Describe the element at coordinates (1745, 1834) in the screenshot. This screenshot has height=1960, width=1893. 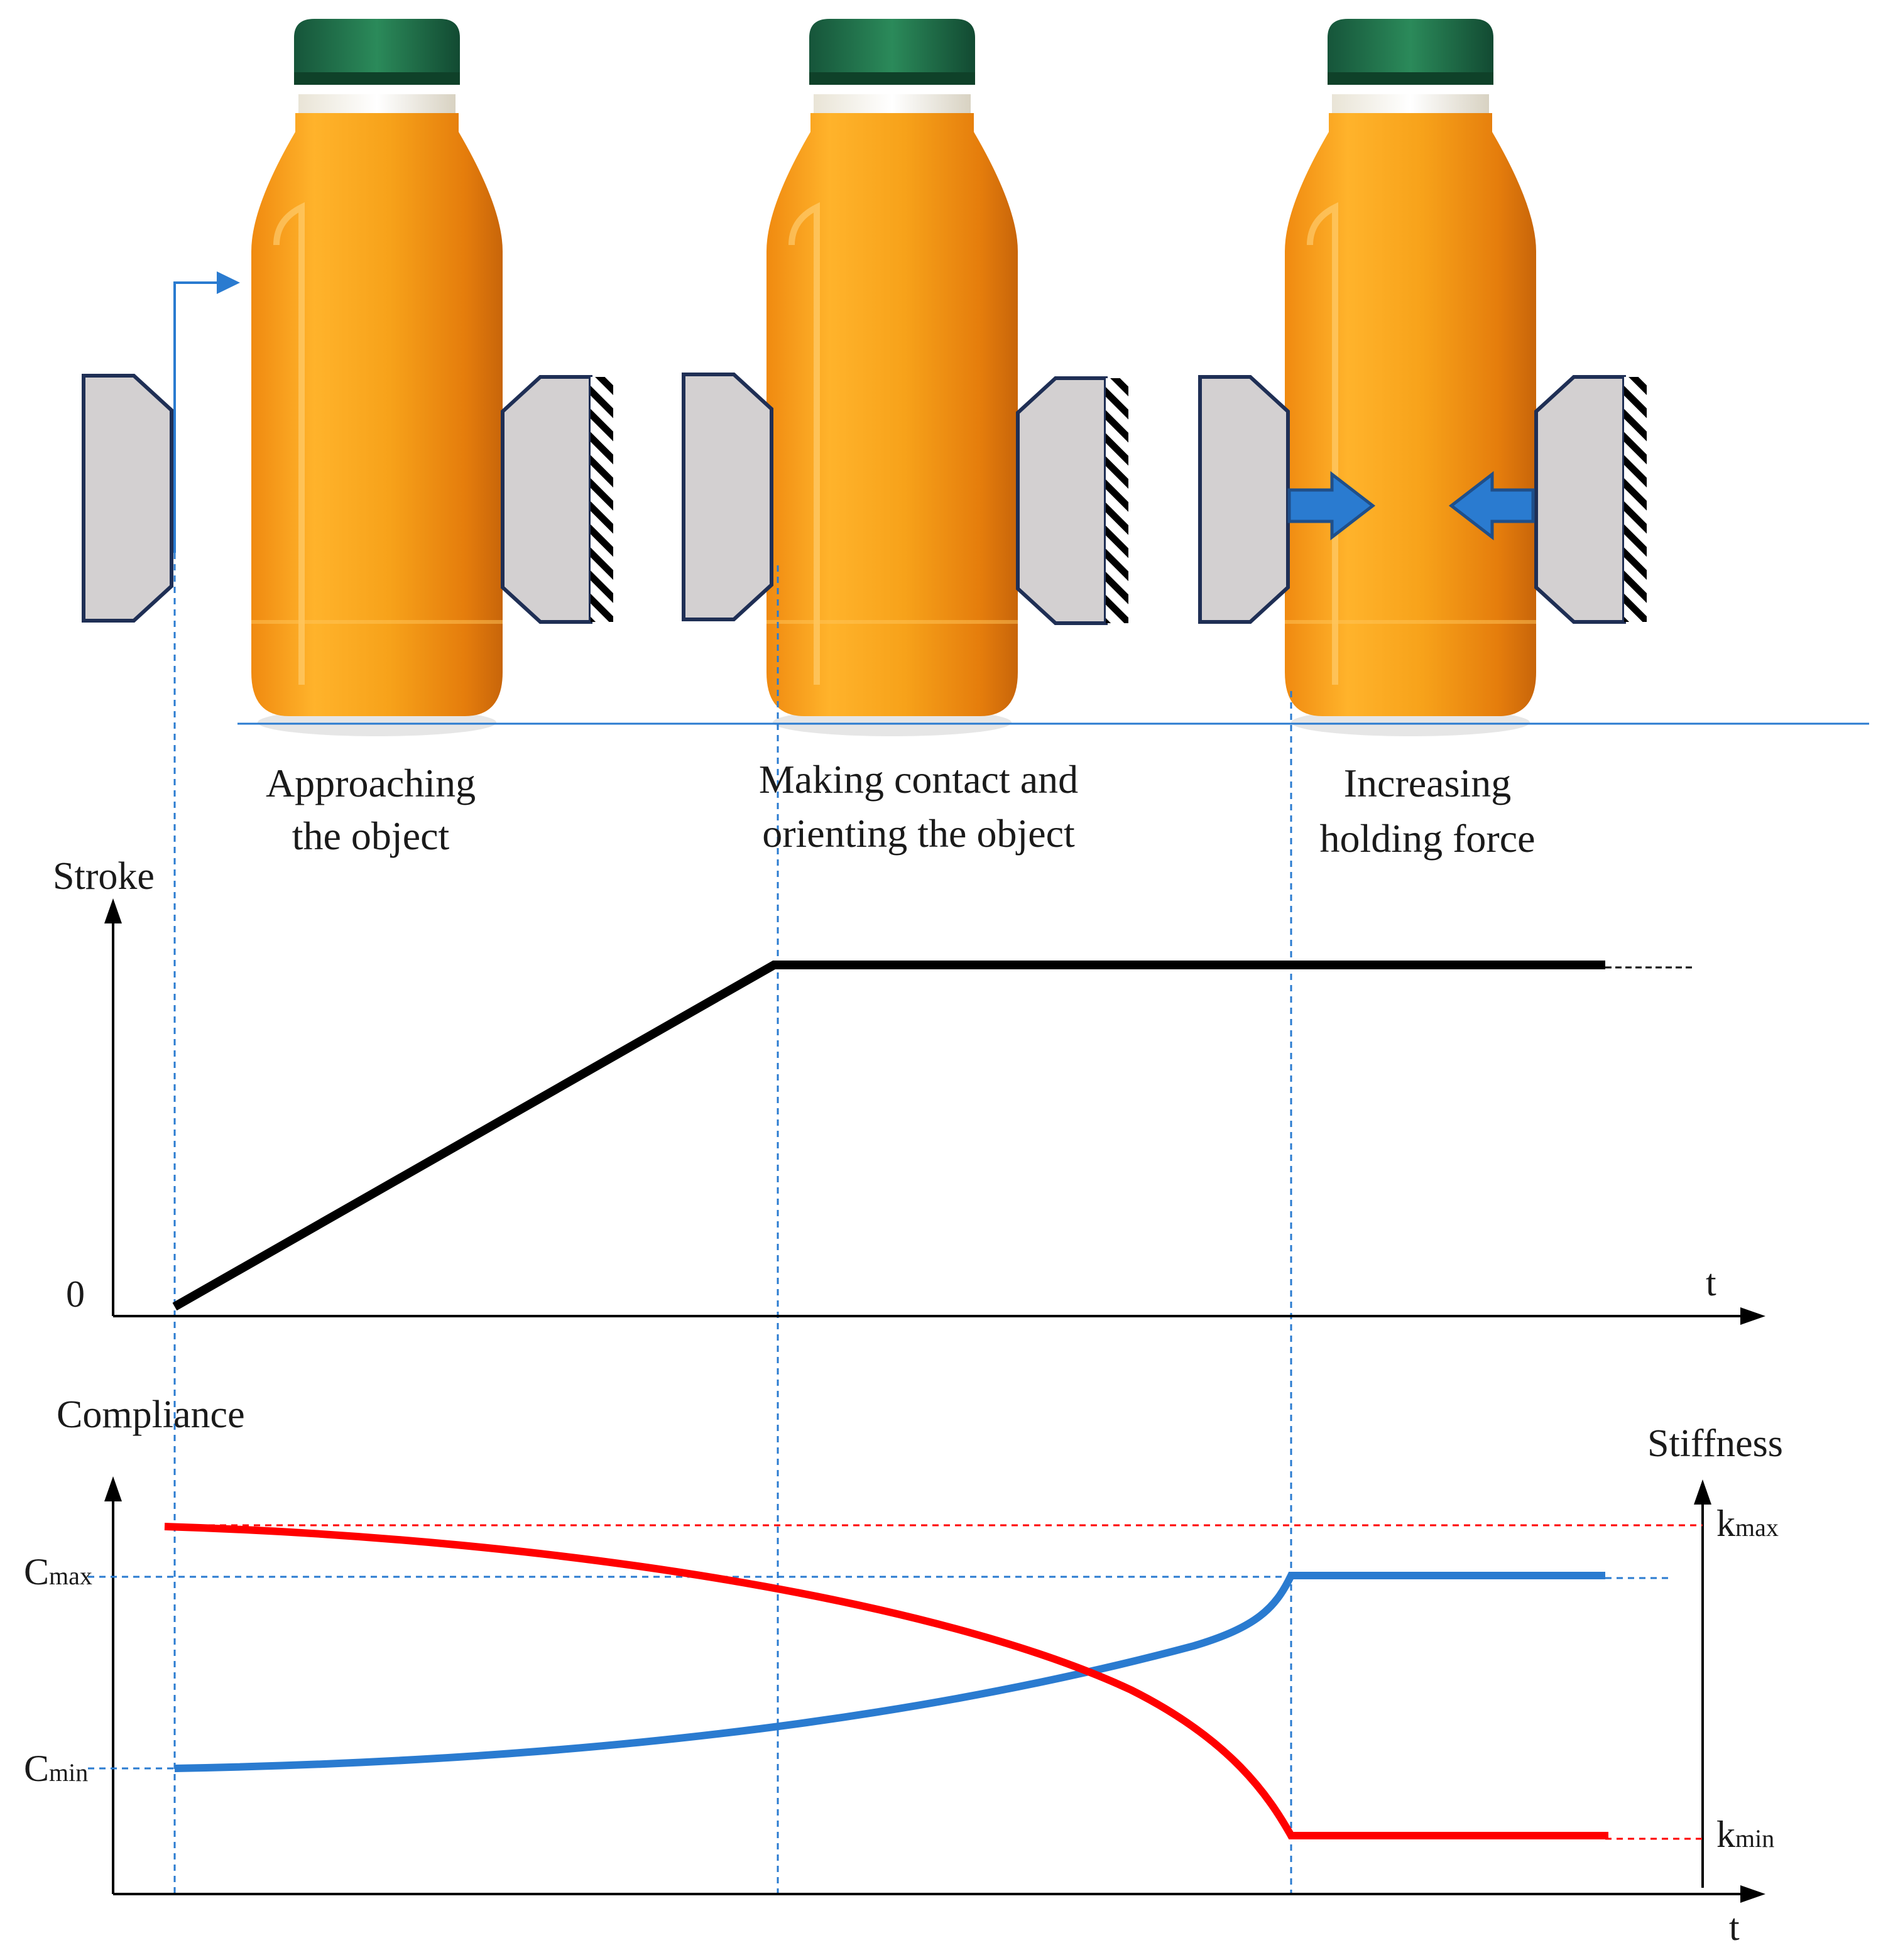
I see `k-min-label: kmin` at that location.